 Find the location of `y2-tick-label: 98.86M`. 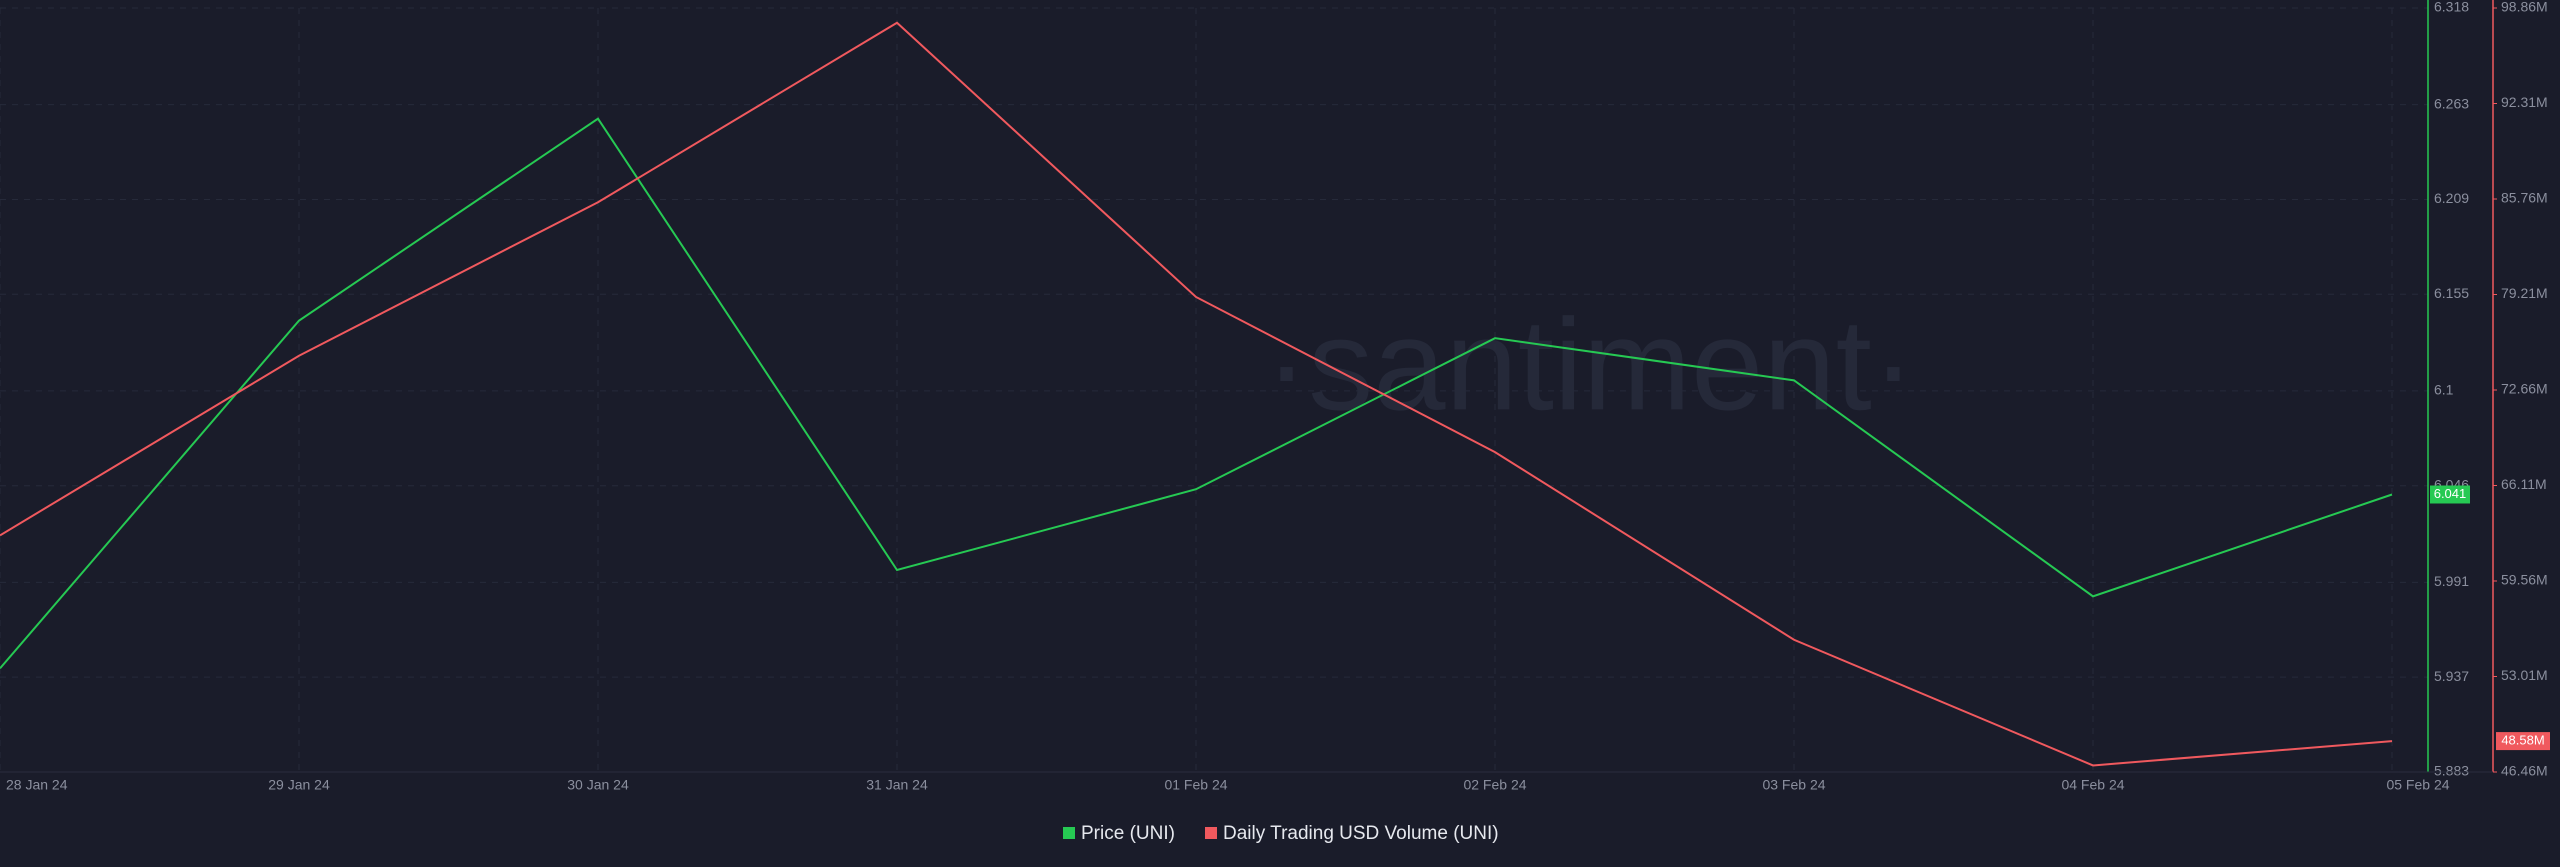

y2-tick-label: 98.86M is located at coordinates (2524, 7).